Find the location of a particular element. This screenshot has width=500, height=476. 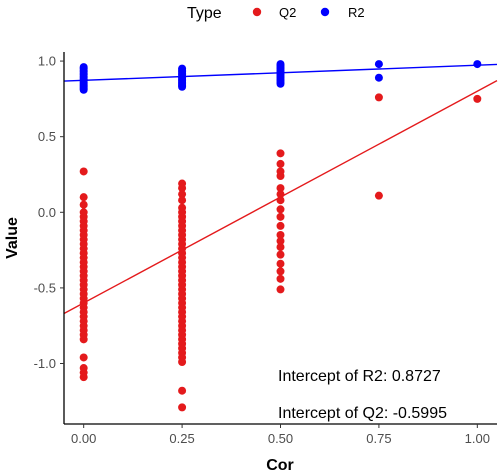

y-tick-label: 1.0 is located at coordinates (47, 61).